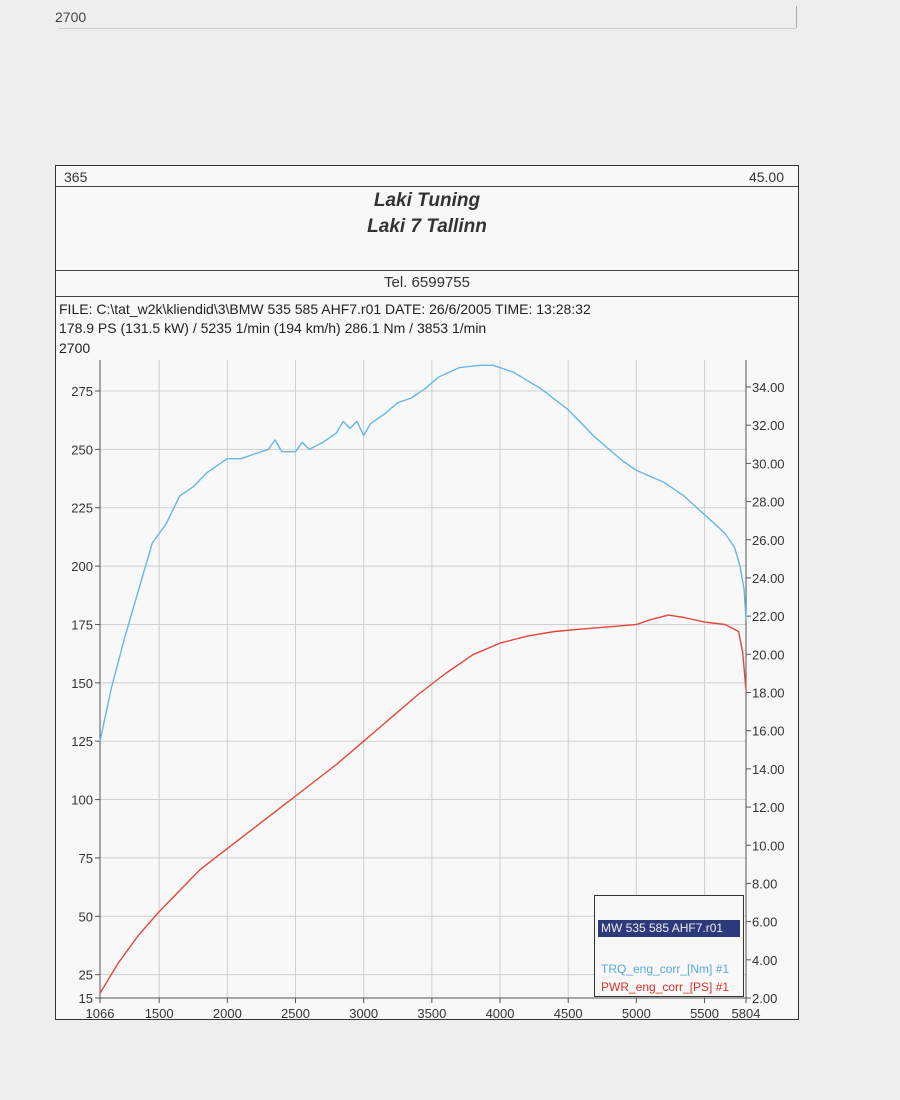  I want to click on x-tick-label: 5804, so click(746, 1013).